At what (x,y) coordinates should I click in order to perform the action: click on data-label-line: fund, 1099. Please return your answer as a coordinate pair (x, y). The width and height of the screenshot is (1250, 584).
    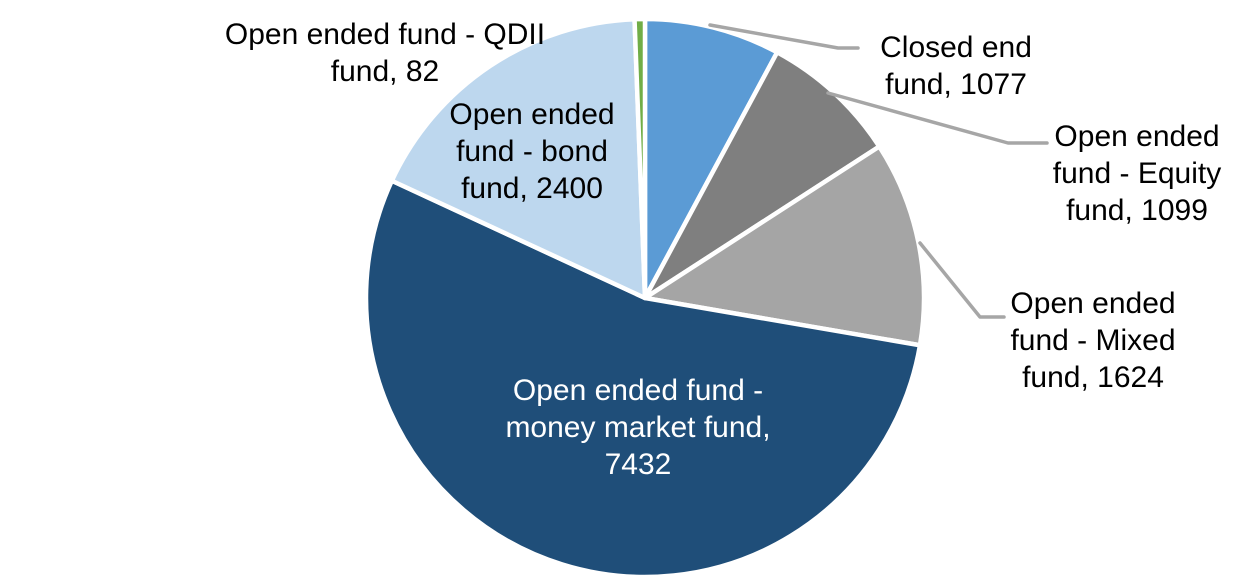
    Looking at the image, I should click on (1137, 210).